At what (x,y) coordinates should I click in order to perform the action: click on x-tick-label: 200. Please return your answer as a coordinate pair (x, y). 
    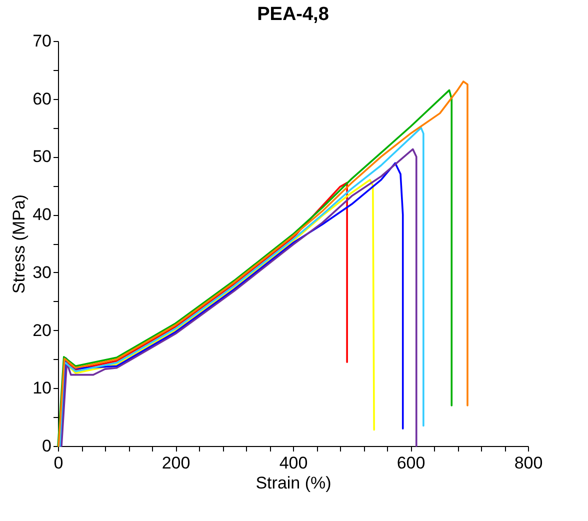
    Looking at the image, I should click on (176, 463).